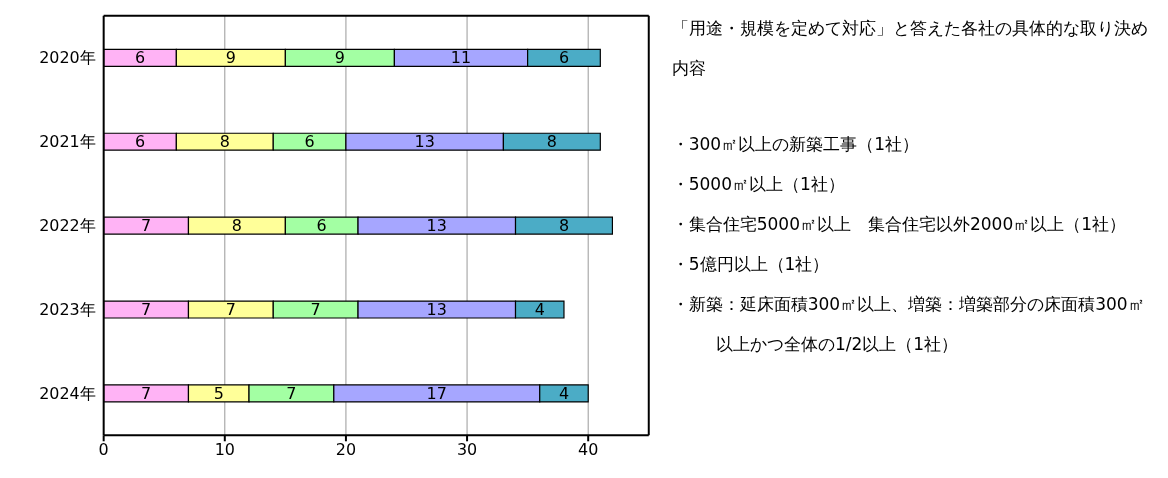 This screenshot has height=478, width=1168. What do you see at coordinates (899, 224) in the screenshot?
I see `text: ・集合住宅5000㎡以上 集合住宅以外2000㎡以上（1社）` at bounding box center [899, 224].